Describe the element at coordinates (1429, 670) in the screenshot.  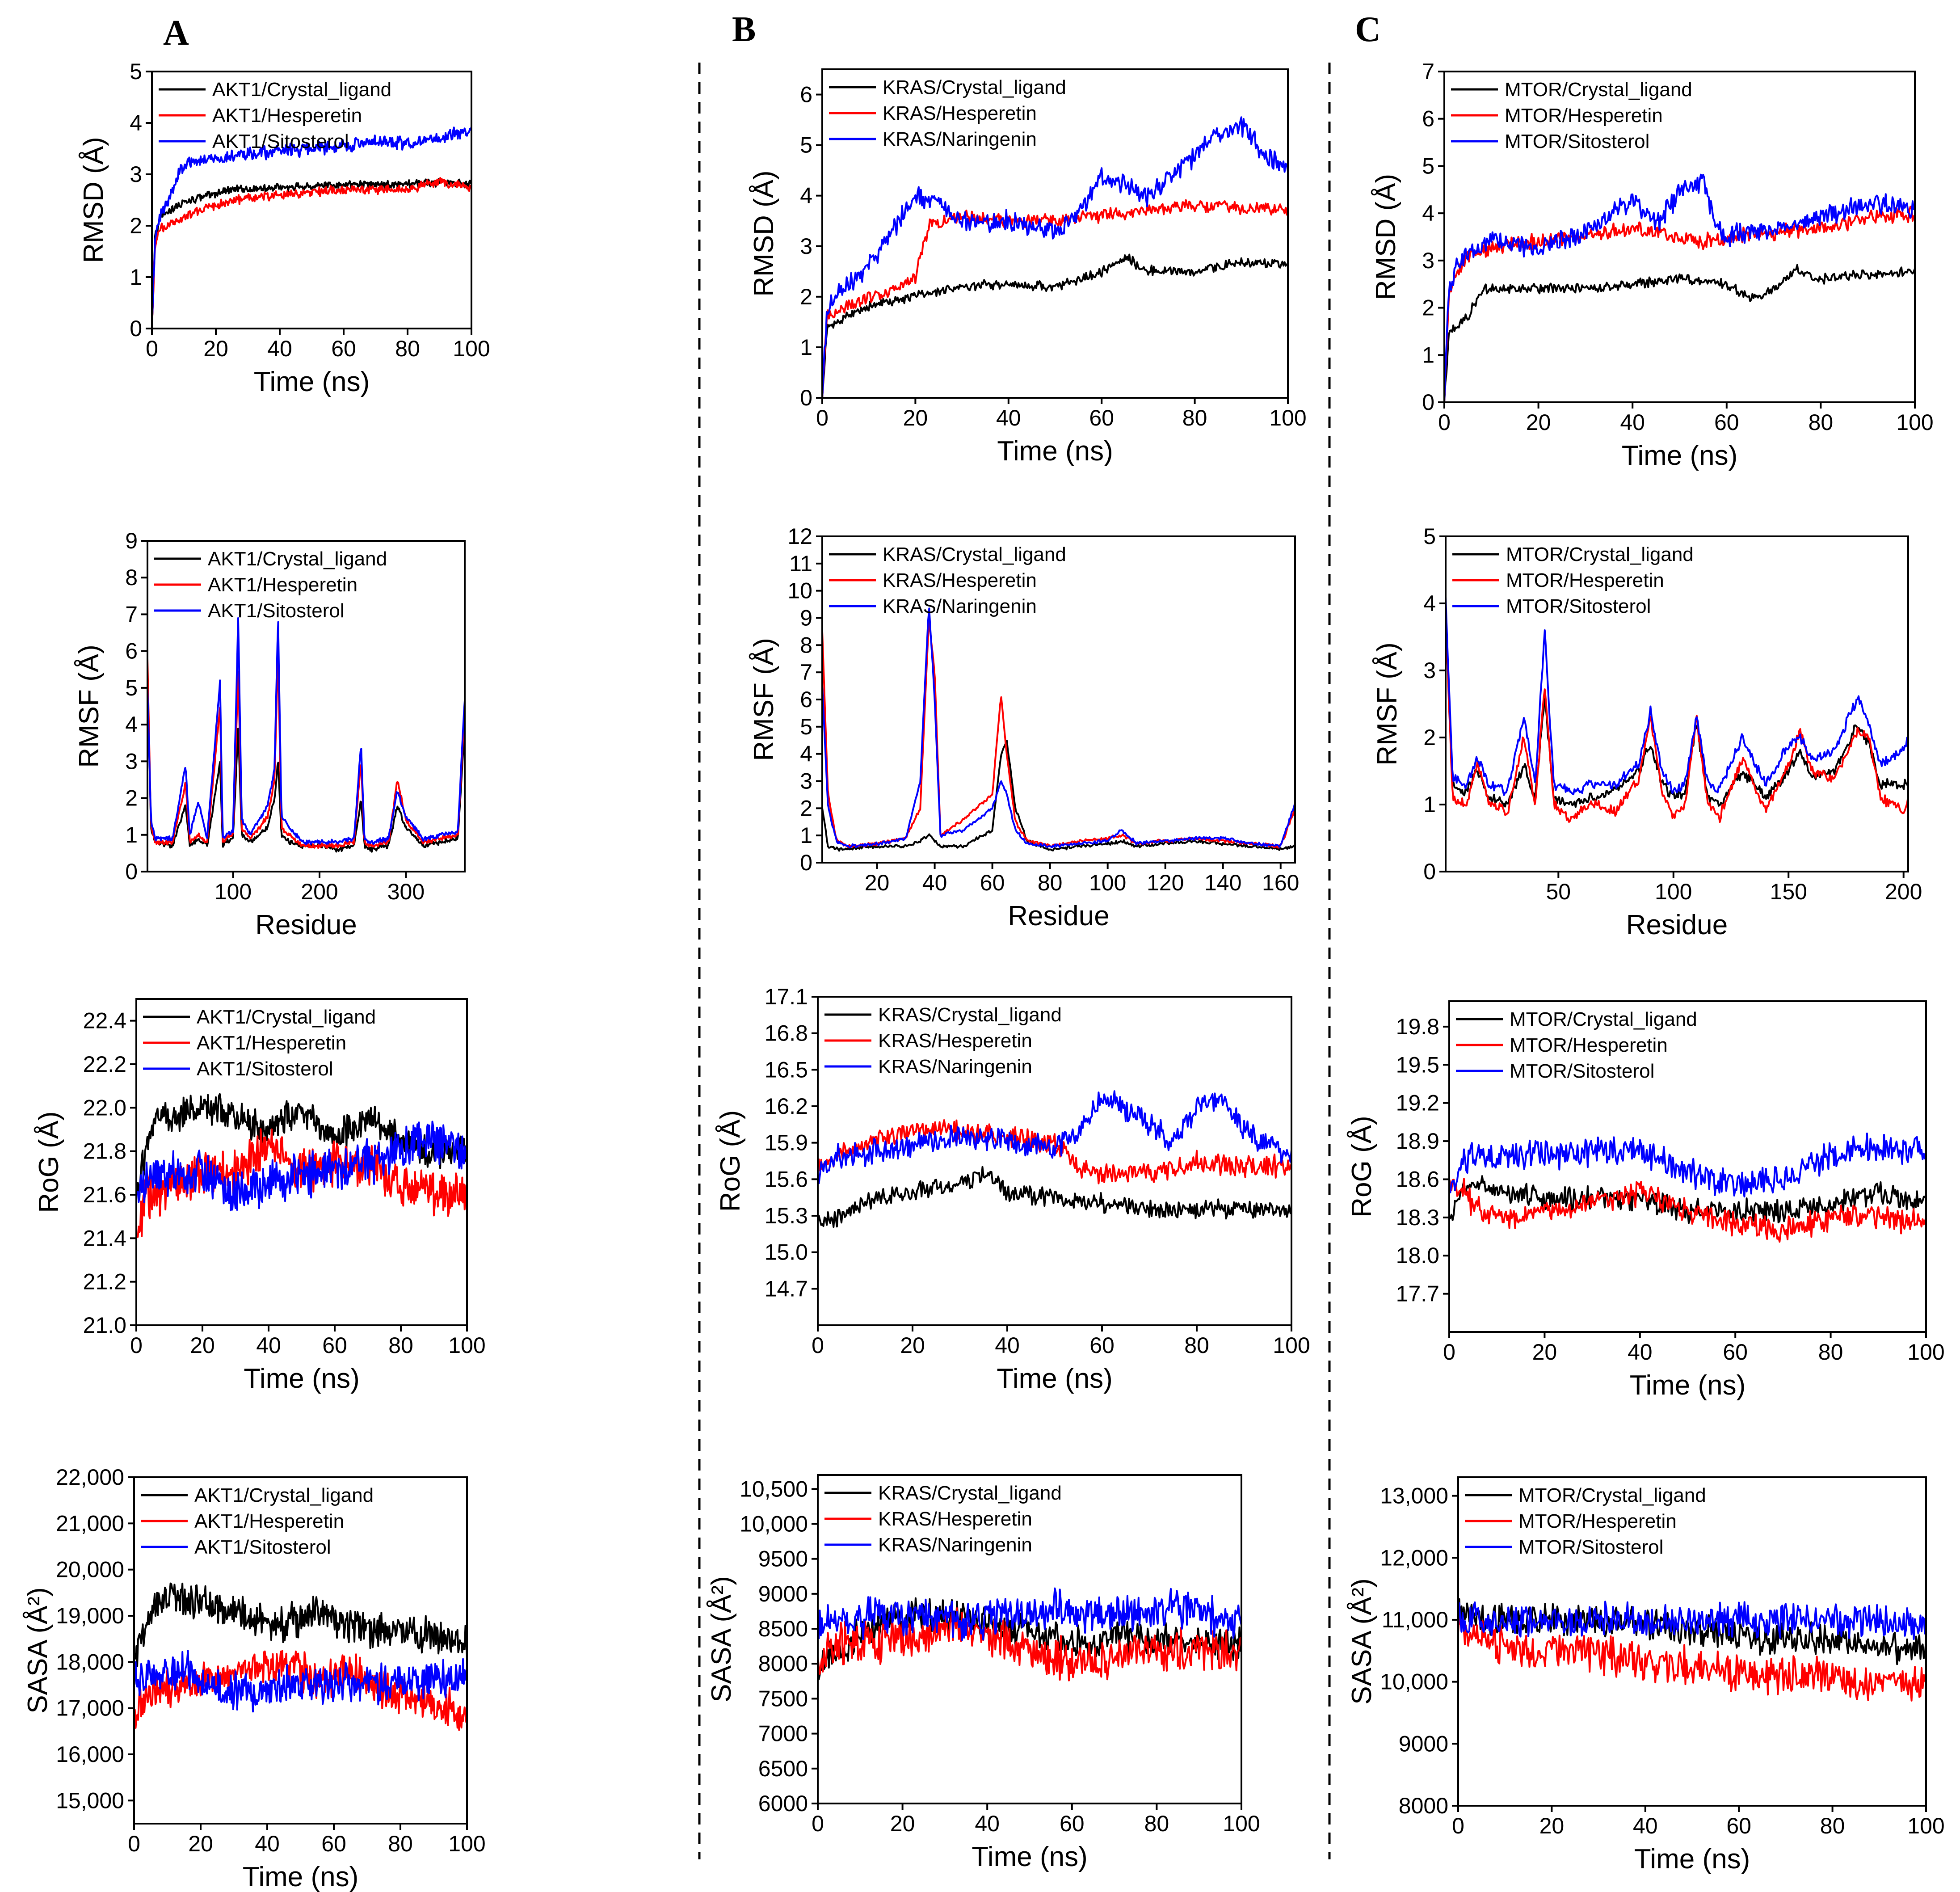
I see `y-tick-label: 3` at that location.